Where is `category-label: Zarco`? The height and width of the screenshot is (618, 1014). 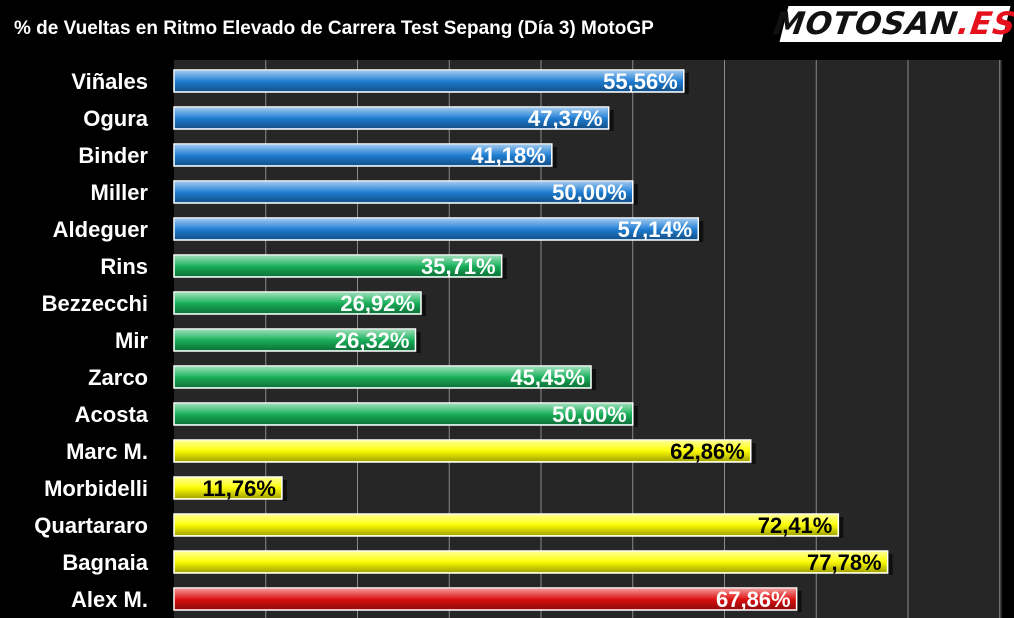
category-label: Zarco is located at coordinates (118, 377).